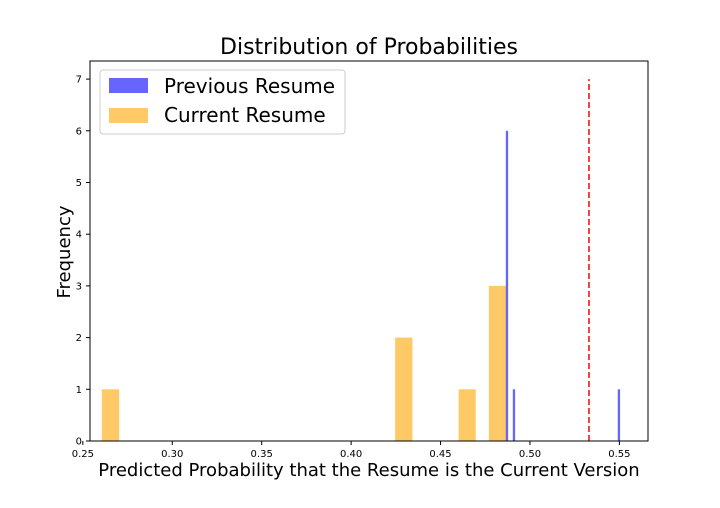 Image resolution: width=720 pixels, height=508 pixels. What do you see at coordinates (128, 115) in the screenshot?
I see `legend-swatch-current-resume` at bounding box center [128, 115].